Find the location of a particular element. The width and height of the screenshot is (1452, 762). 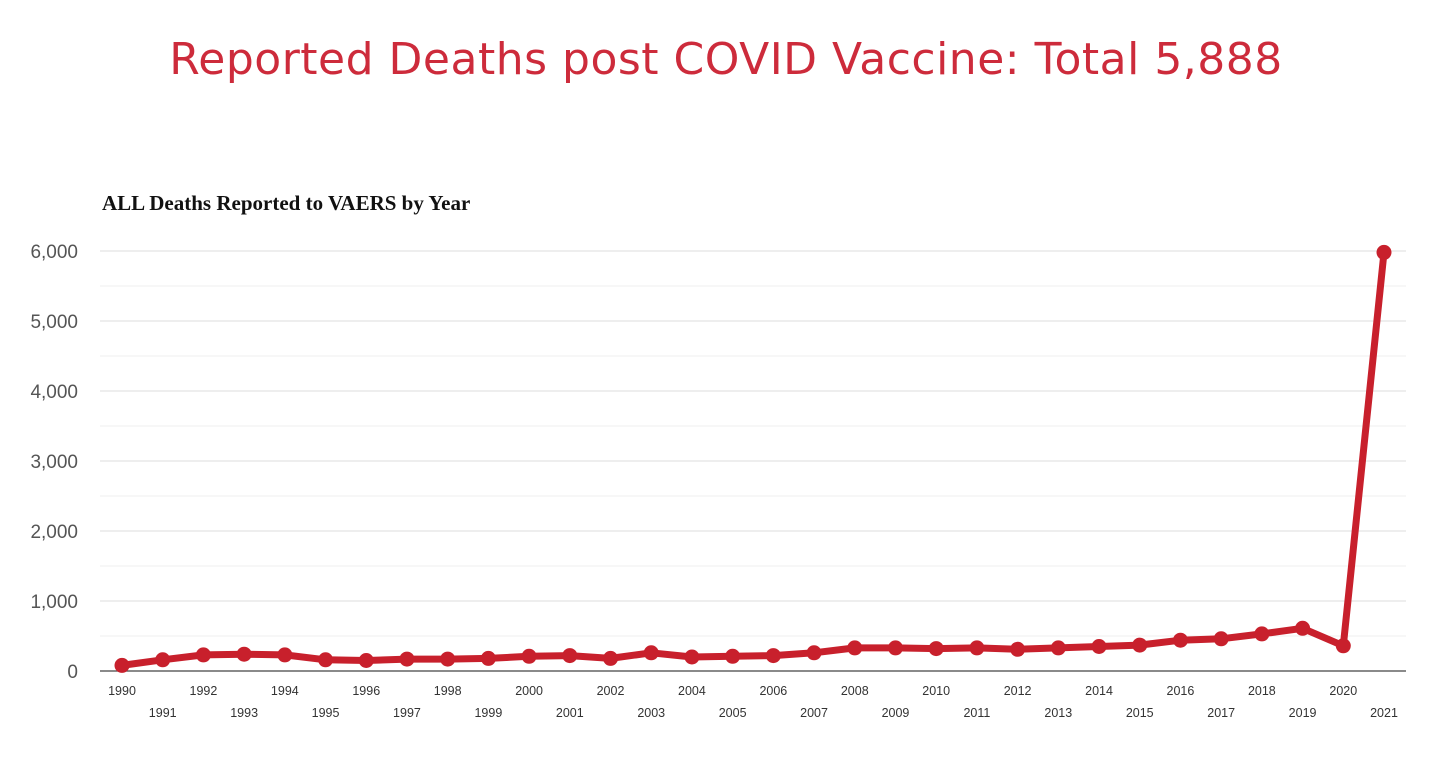

x-tick-label: 1993 is located at coordinates (244, 713).